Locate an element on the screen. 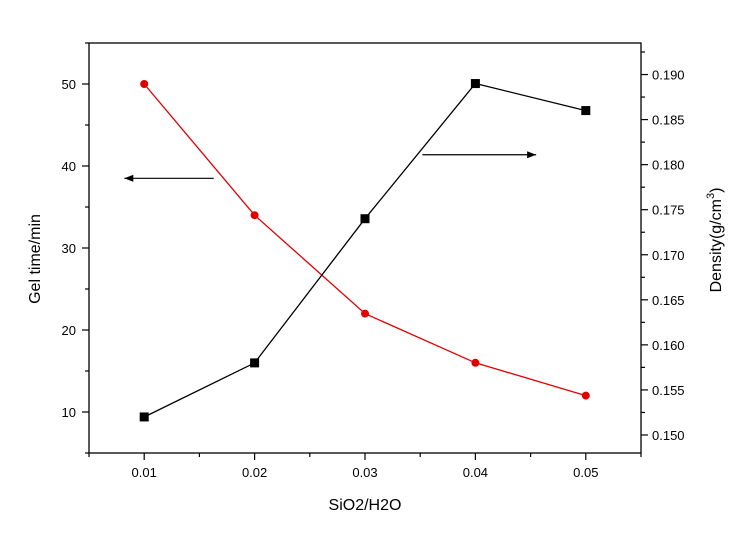 This screenshot has width=740, height=534. y-right-tick-label: 0.155 is located at coordinates (668, 390).